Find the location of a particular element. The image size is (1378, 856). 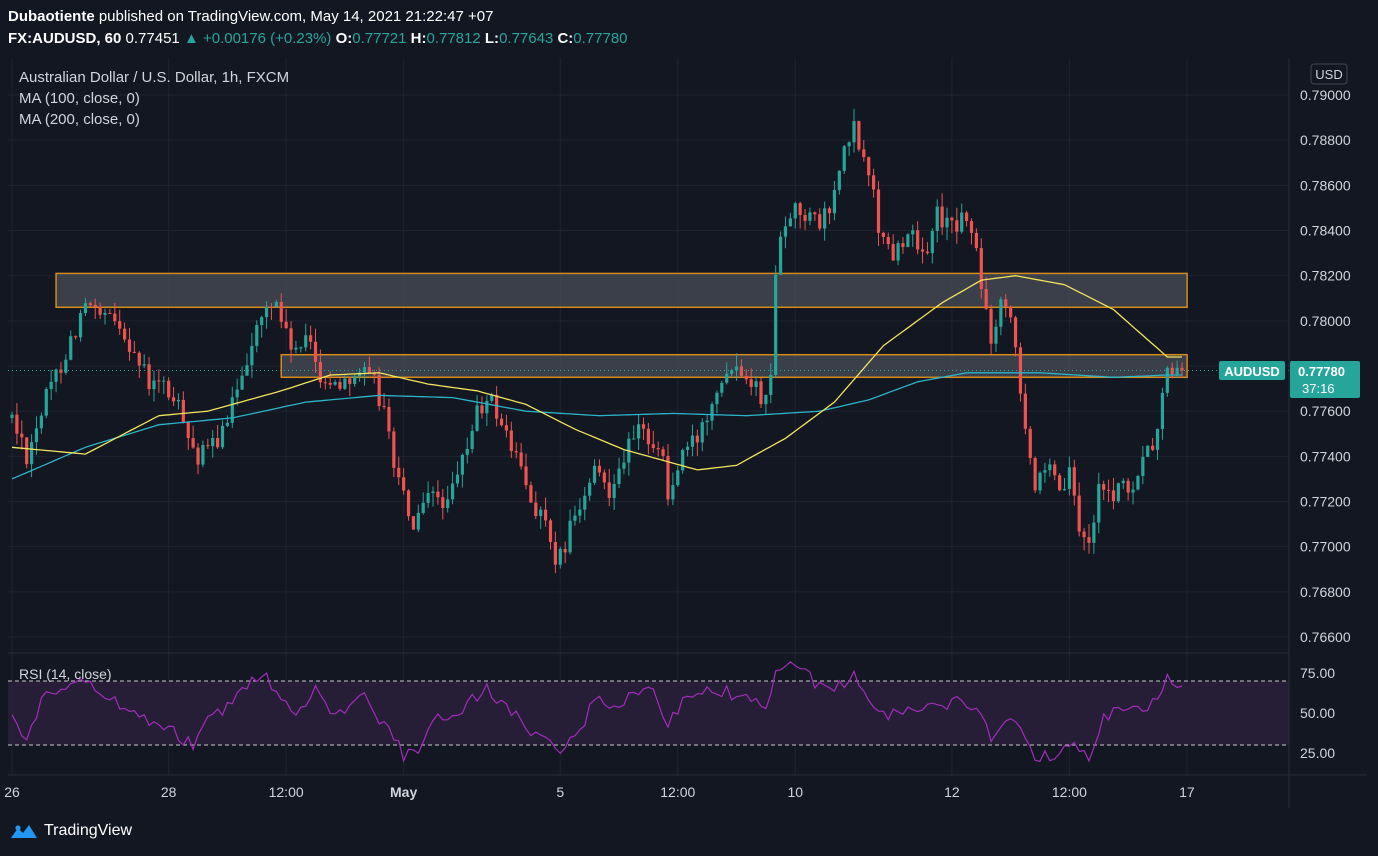

rsi-tick-label: 75.00 is located at coordinates (1317, 673).